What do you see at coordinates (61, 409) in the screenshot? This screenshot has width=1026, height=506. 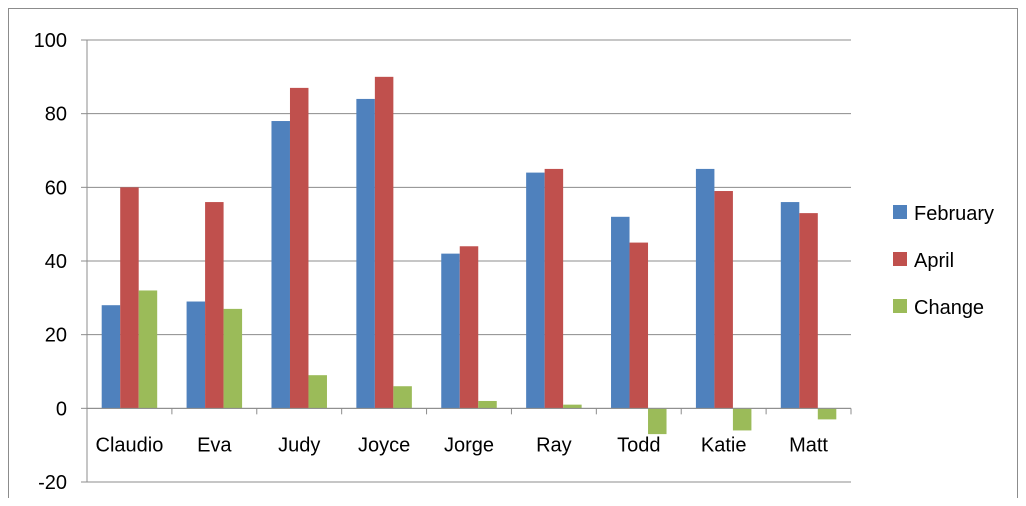 I see `y-tick-label: 0` at bounding box center [61, 409].